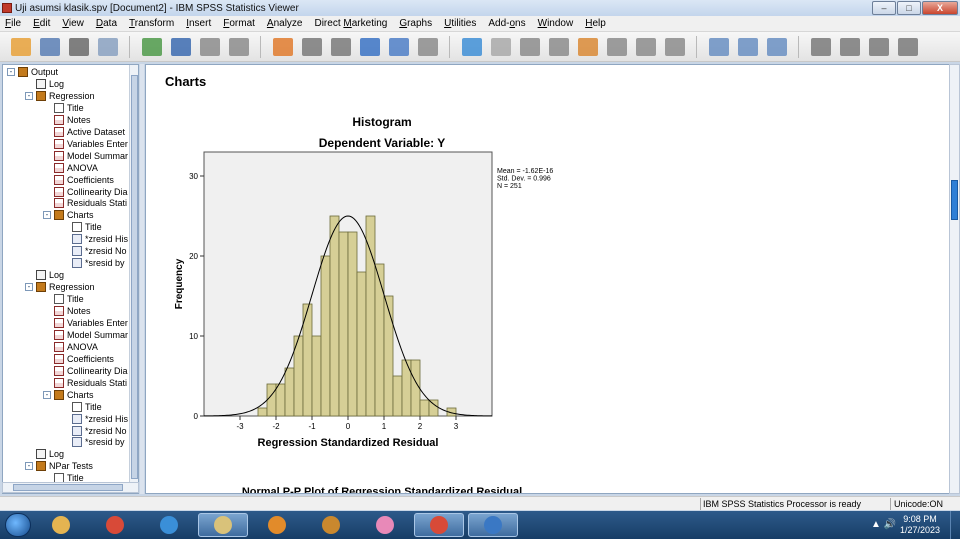  Describe the element at coordinates (645, 47) in the screenshot. I see `show-icon` at that location.